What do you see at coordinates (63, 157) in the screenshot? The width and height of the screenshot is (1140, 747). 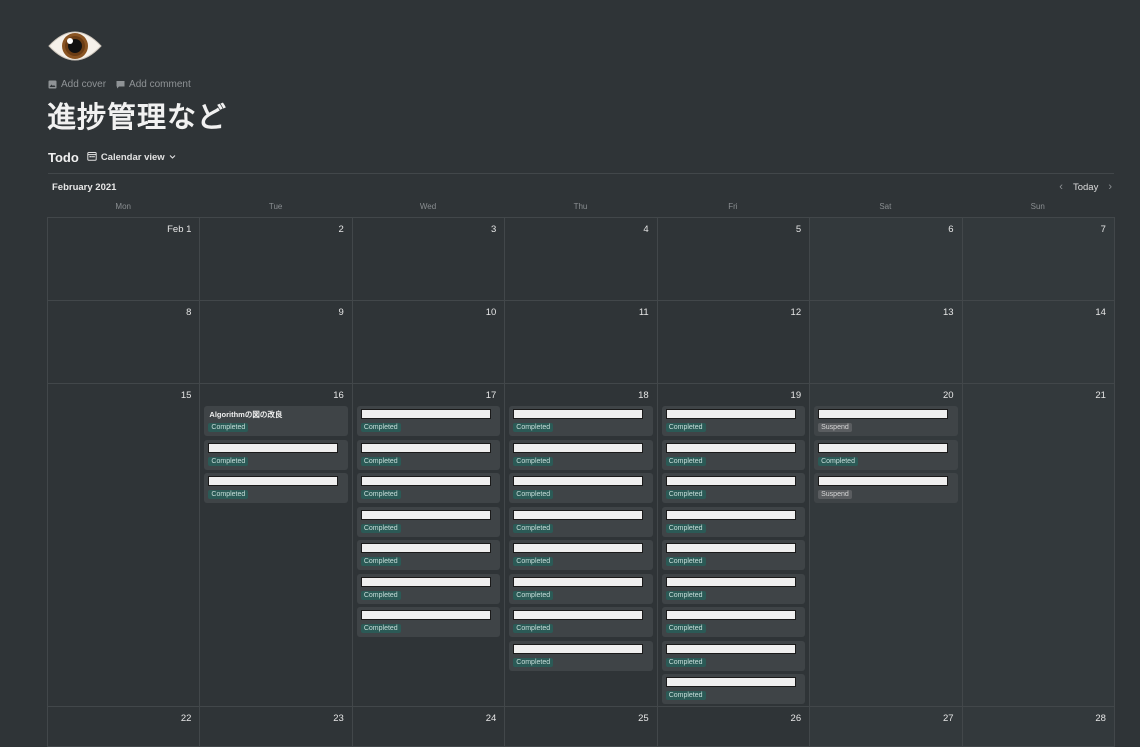 I see `database-title: Todo` at bounding box center [63, 157].